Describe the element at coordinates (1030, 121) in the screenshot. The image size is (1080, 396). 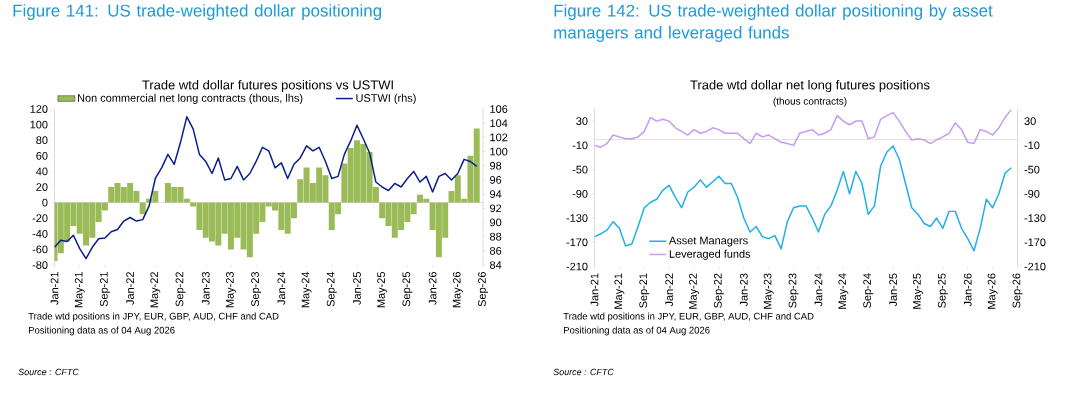
I see `y-tick-label: 30` at that location.